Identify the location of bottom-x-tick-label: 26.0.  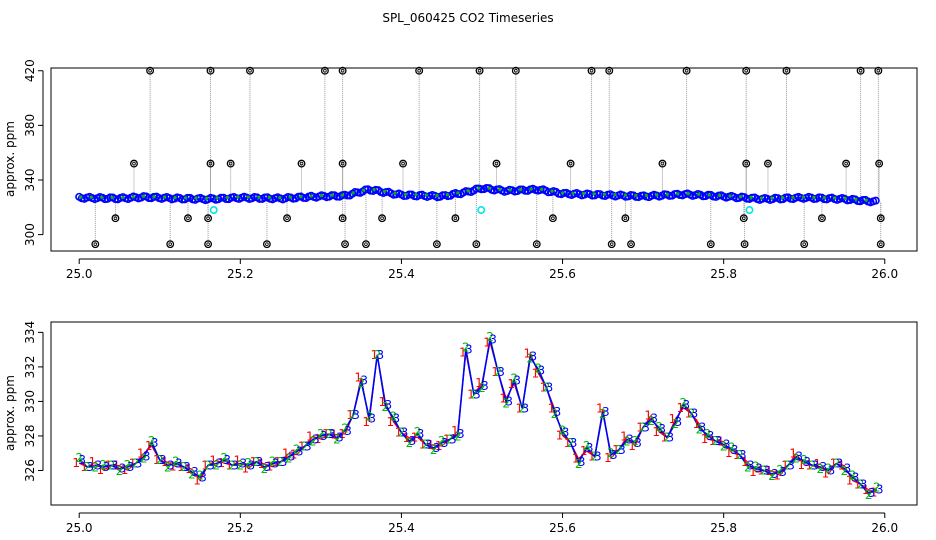
(884, 528).